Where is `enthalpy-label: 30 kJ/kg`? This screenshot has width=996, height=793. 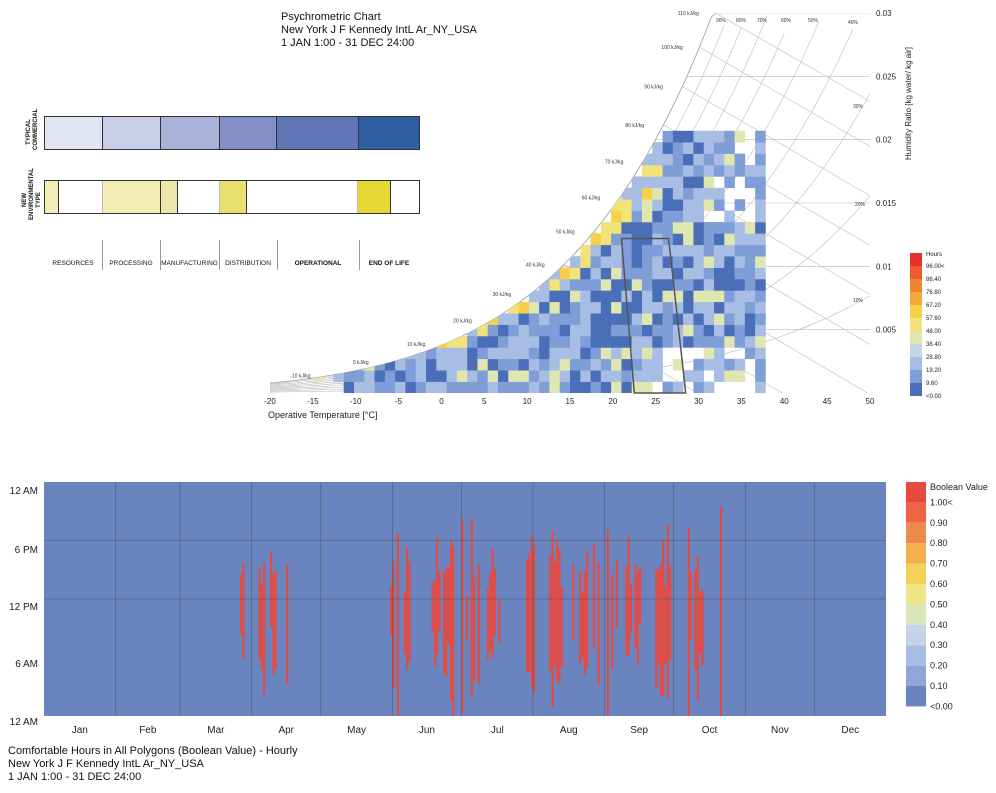
enthalpy-label: 30 kJ/kg is located at coordinates (502, 295).